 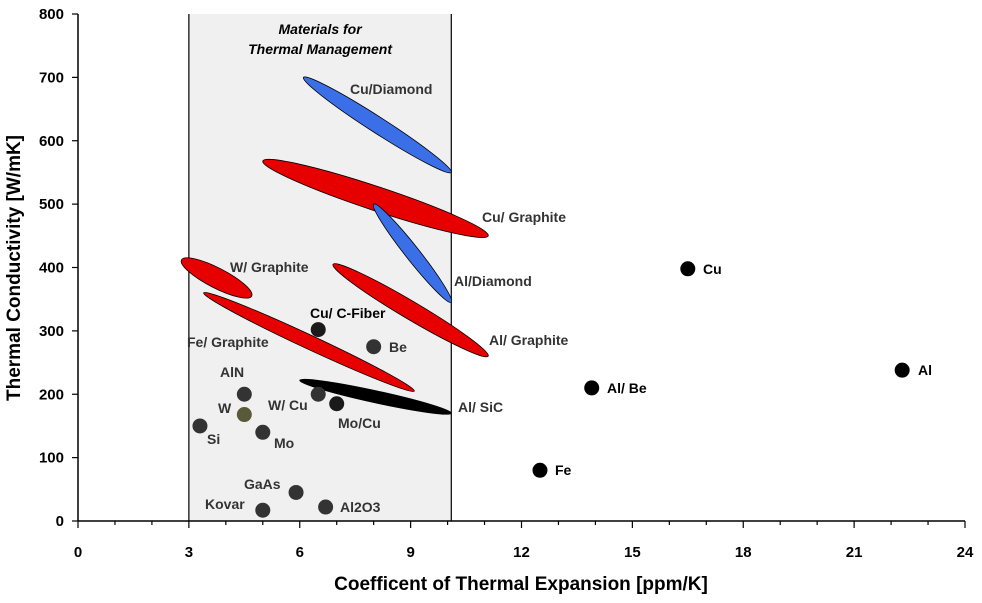 What do you see at coordinates (326, 507) in the screenshot?
I see `point-al2o3` at bounding box center [326, 507].